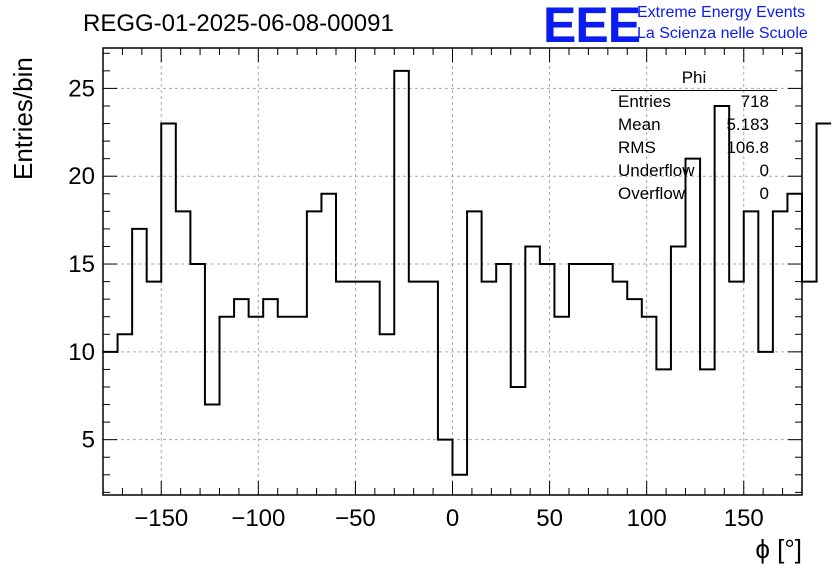  What do you see at coordinates (694, 103) in the screenshot?
I see `stats-row-entries: Entries 718` at bounding box center [694, 103].